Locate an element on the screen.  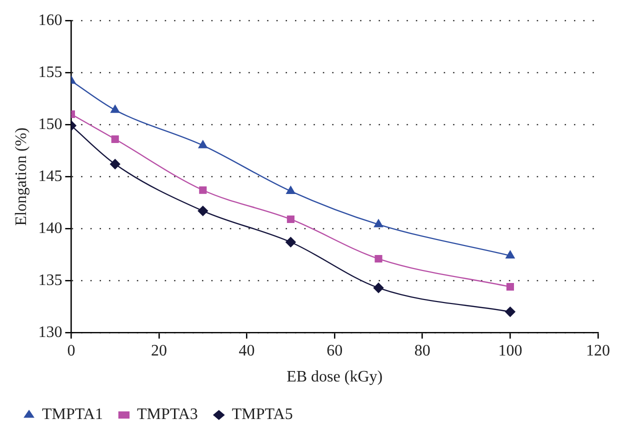
x-tick-label: 100 is located at coordinates (510, 351).